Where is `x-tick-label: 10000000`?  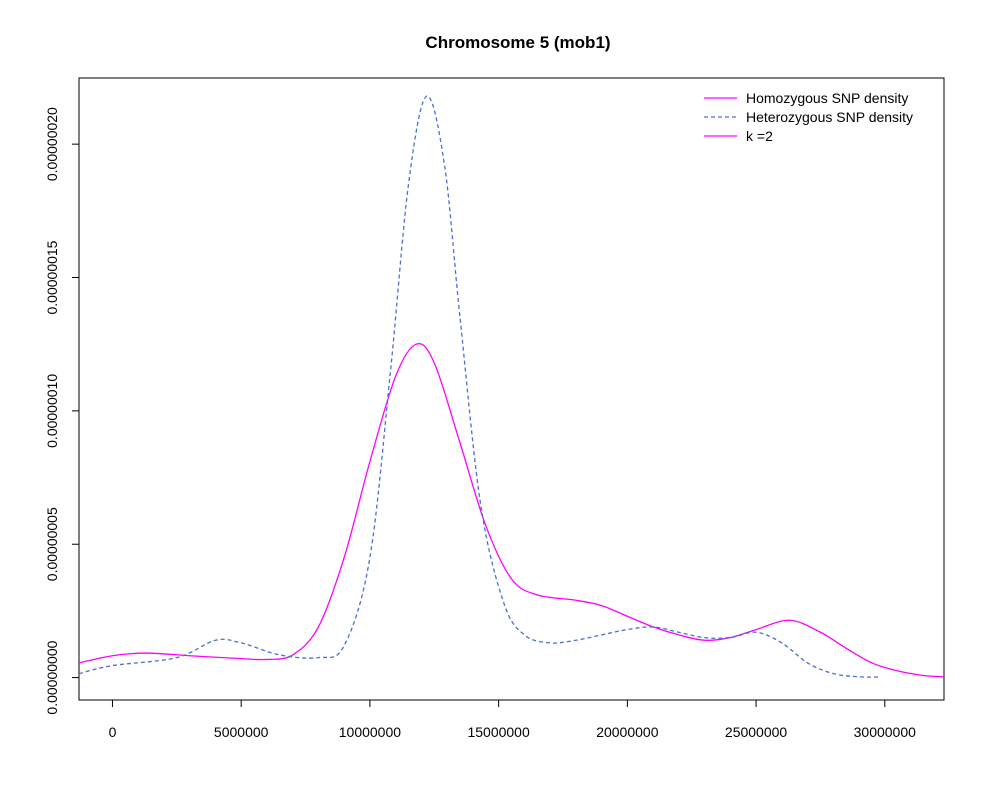
x-tick-label: 10000000 is located at coordinates (370, 732).